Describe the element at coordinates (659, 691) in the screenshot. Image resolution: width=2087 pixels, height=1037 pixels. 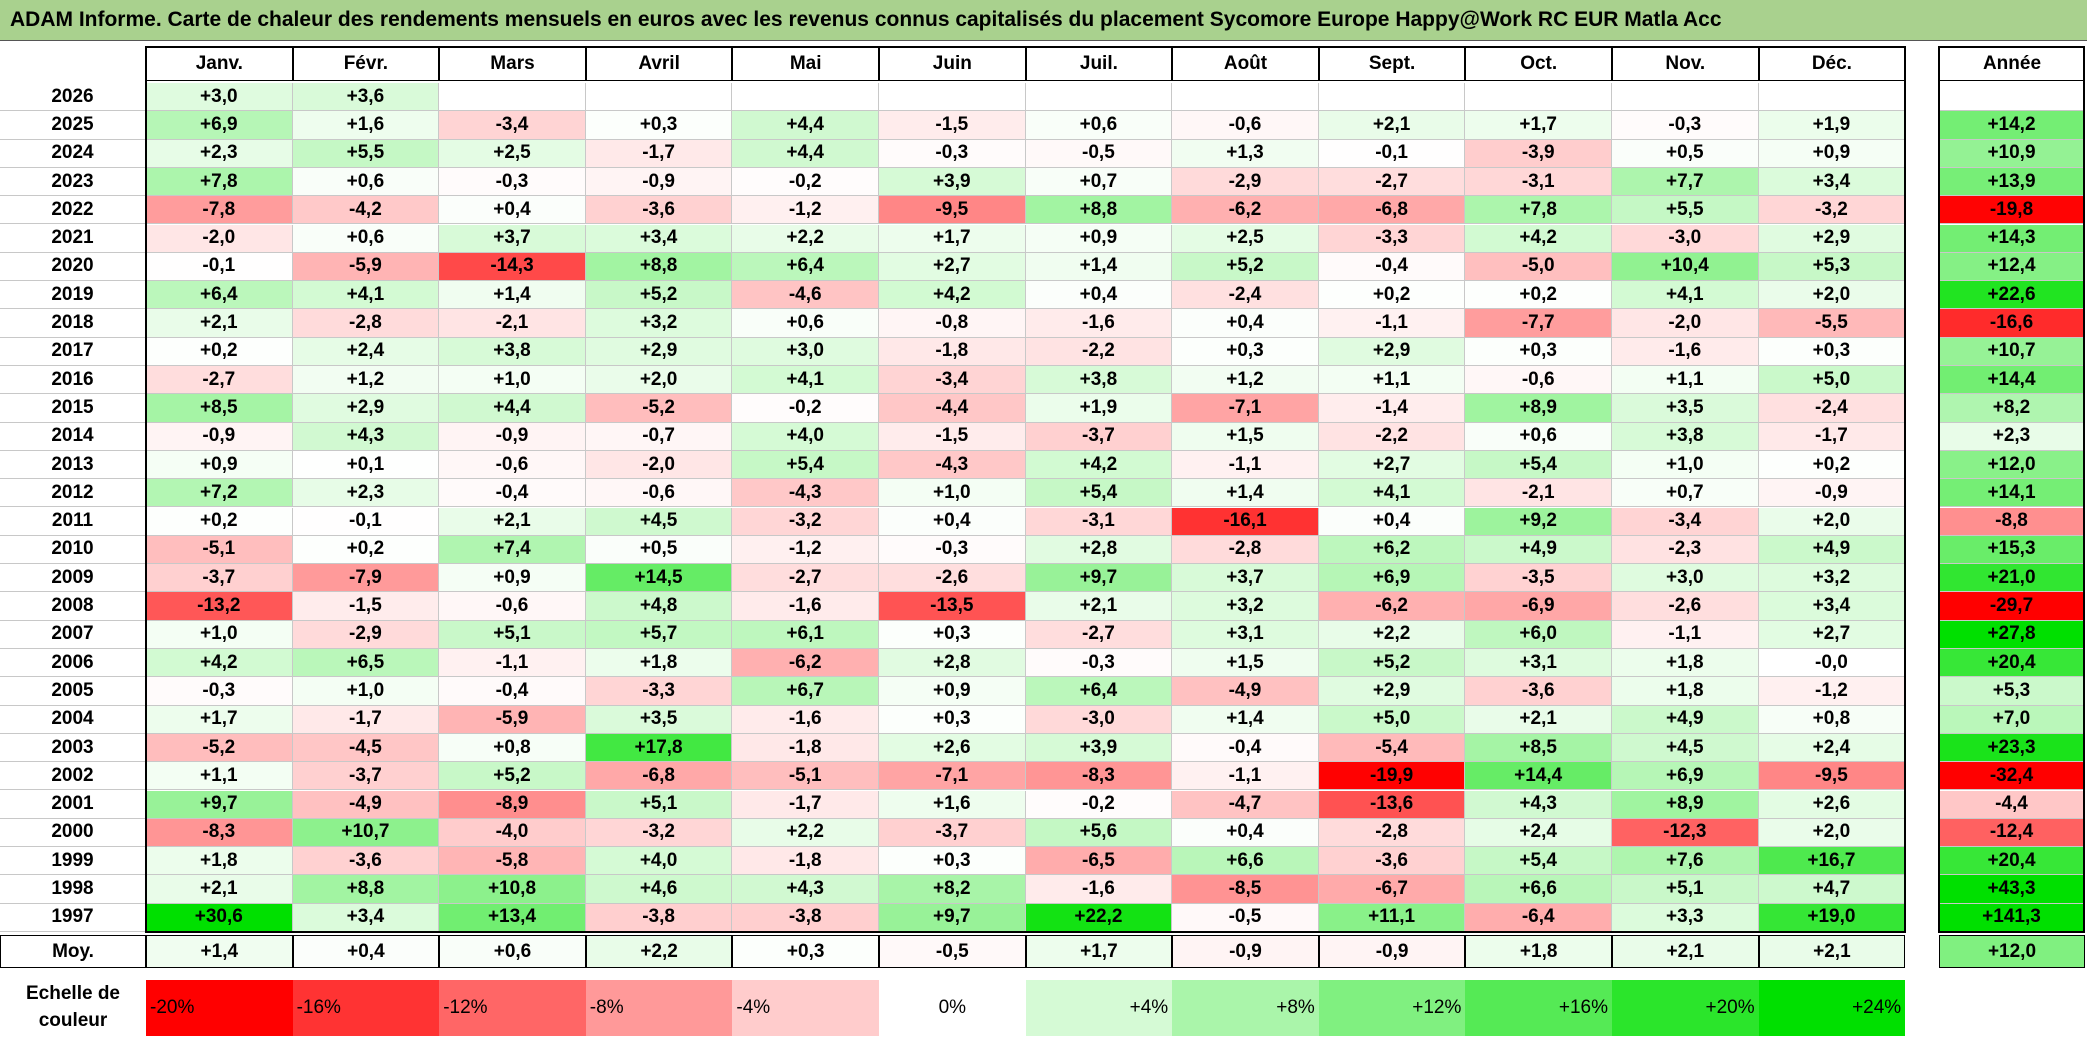
I see `heatmap-cell: -3,3` at that location.